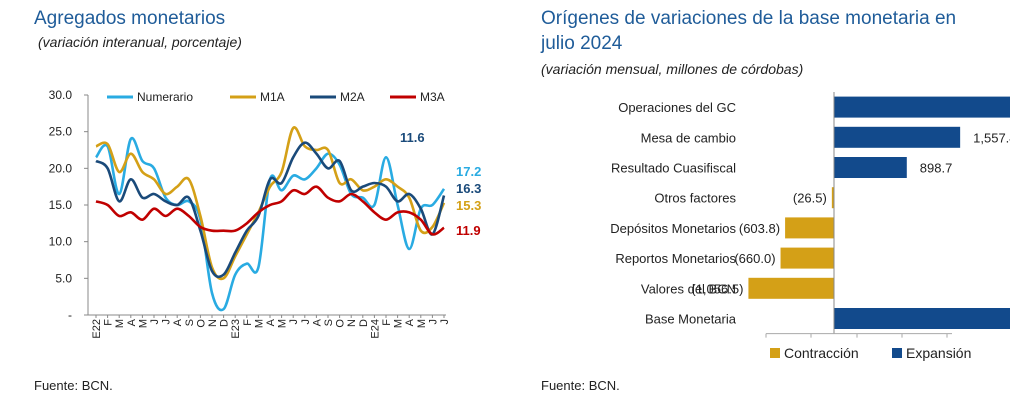 The image size is (1016, 411). I want to click on legend-label-m1a: M1A, so click(272, 97).